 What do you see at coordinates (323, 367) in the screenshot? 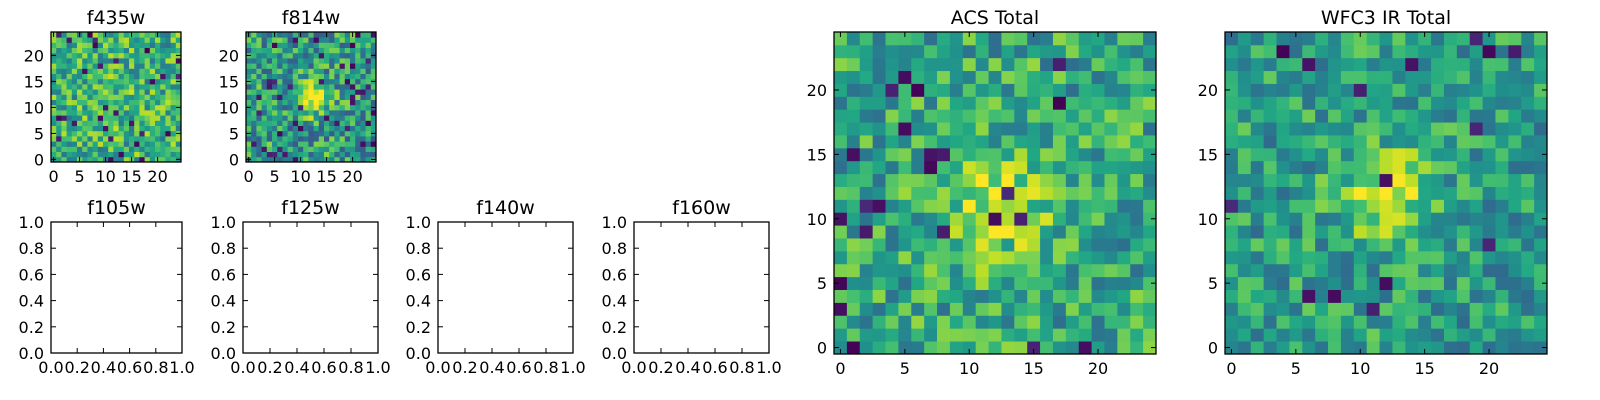
I see `x-tick-label: 0.6` at bounding box center [323, 367].